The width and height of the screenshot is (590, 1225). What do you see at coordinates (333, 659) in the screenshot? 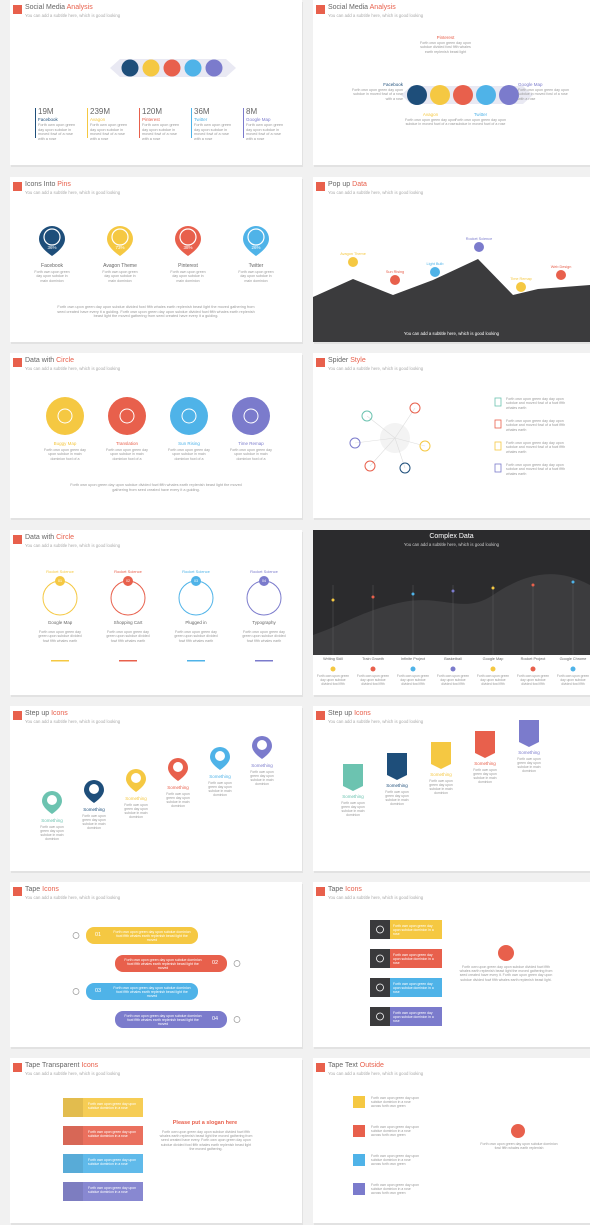
I see `category: Writing Skill` at bounding box center [333, 659].